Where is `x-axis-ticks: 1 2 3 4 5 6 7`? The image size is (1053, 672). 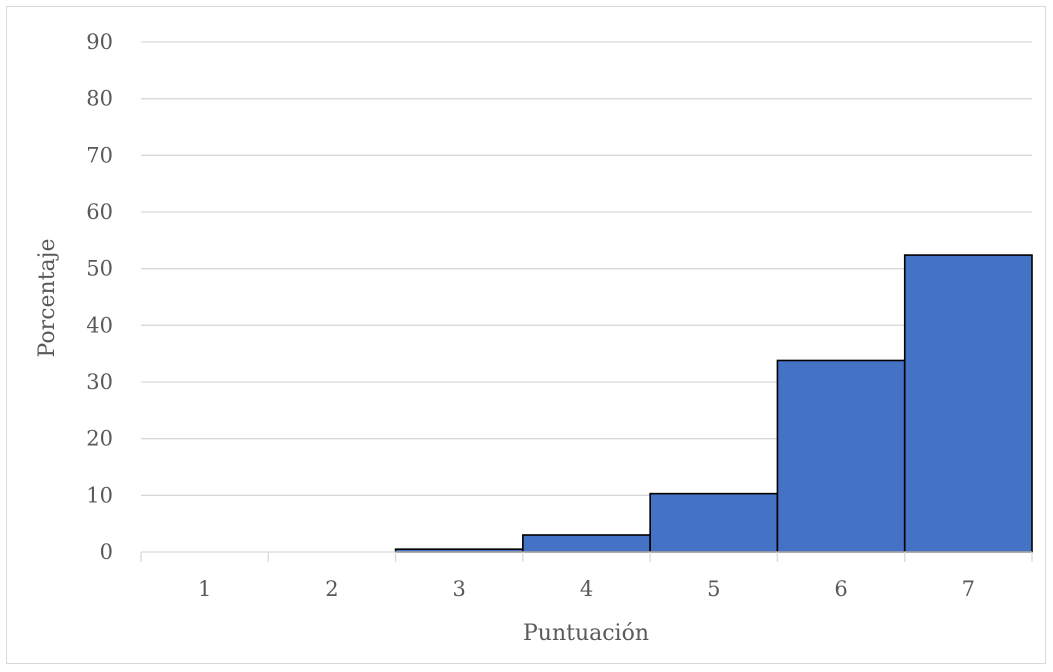 x-axis-ticks: 1 2 3 4 5 6 7 is located at coordinates (586, 576).